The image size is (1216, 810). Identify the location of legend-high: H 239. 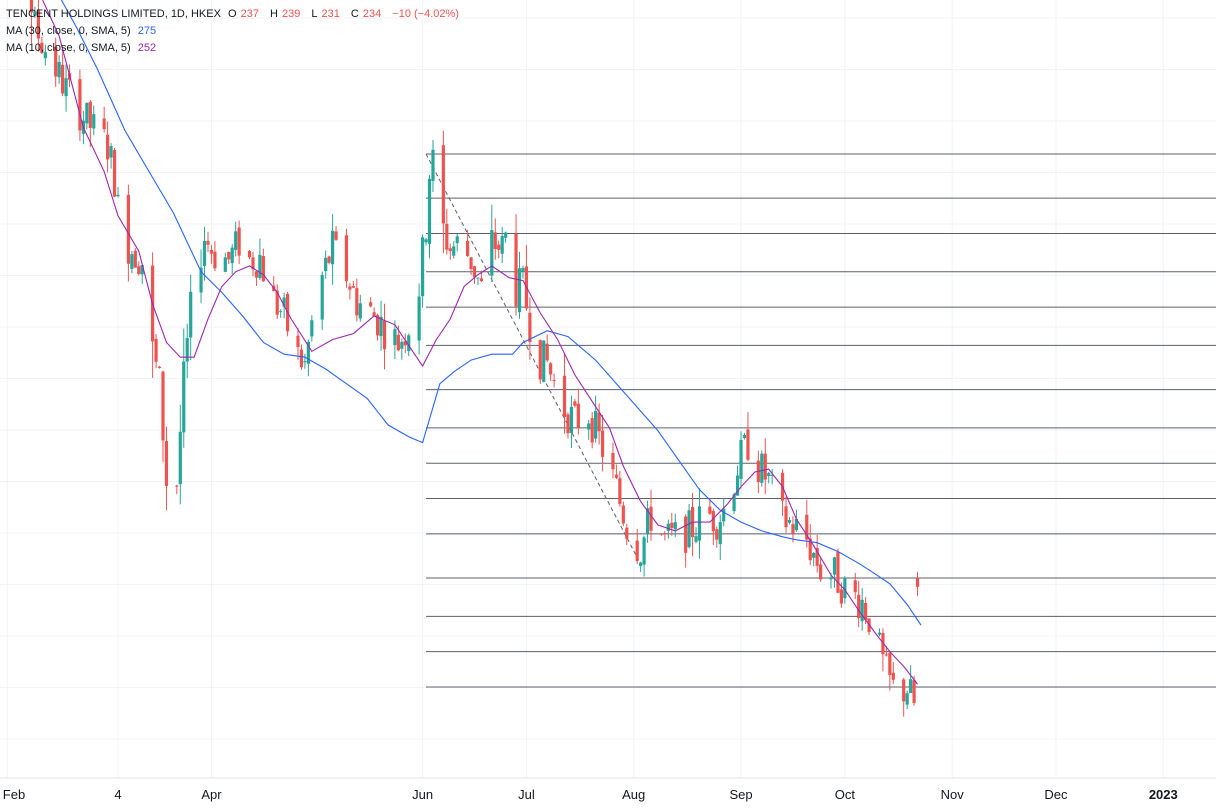
(285, 14).